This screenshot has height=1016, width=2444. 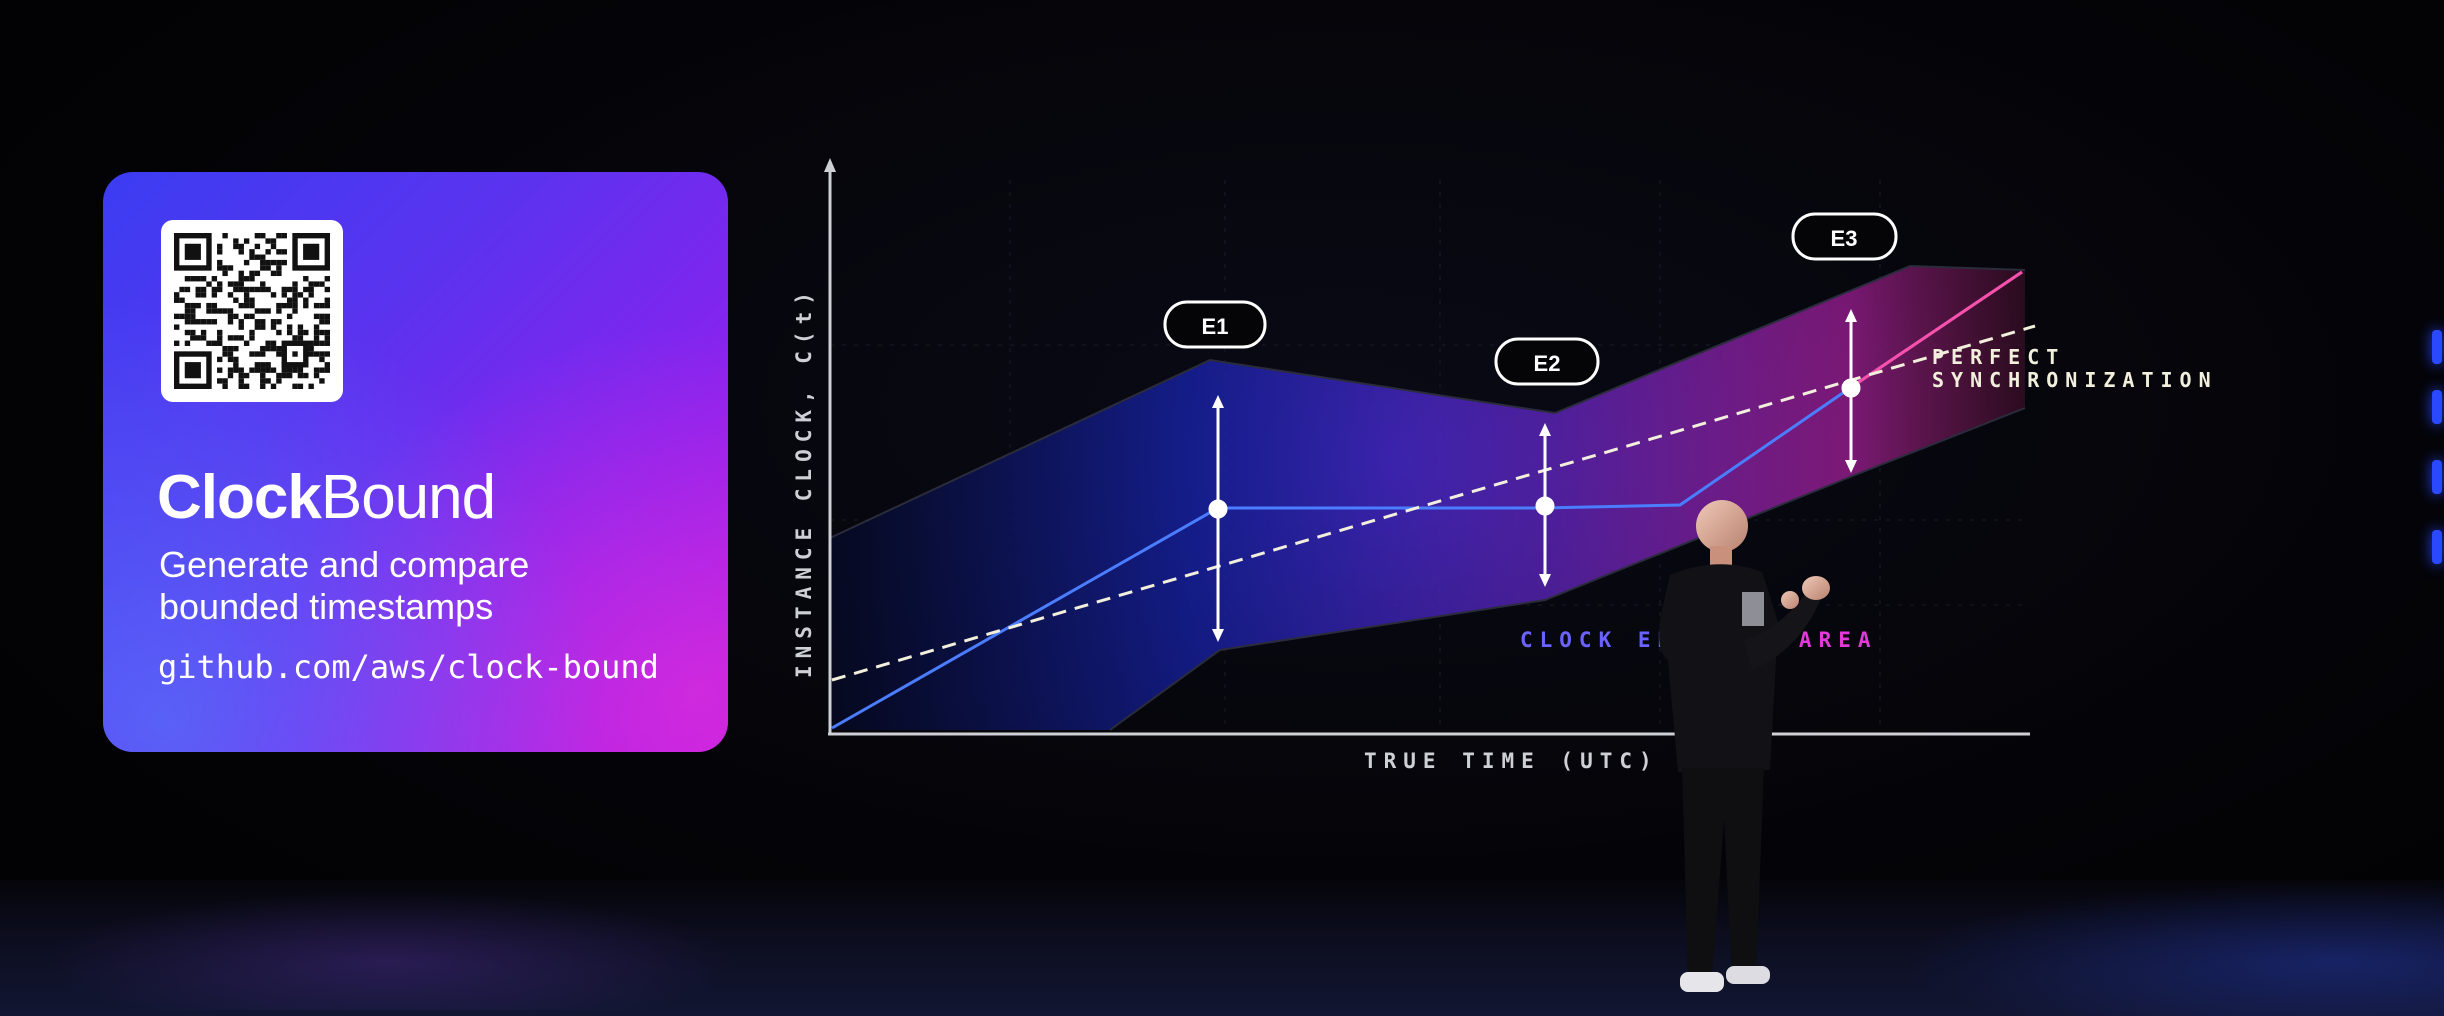 What do you see at coordinates (1545, 580) in the screenshot?
I see `error-bar-arrow-down` at bounding box center [1545, 580].